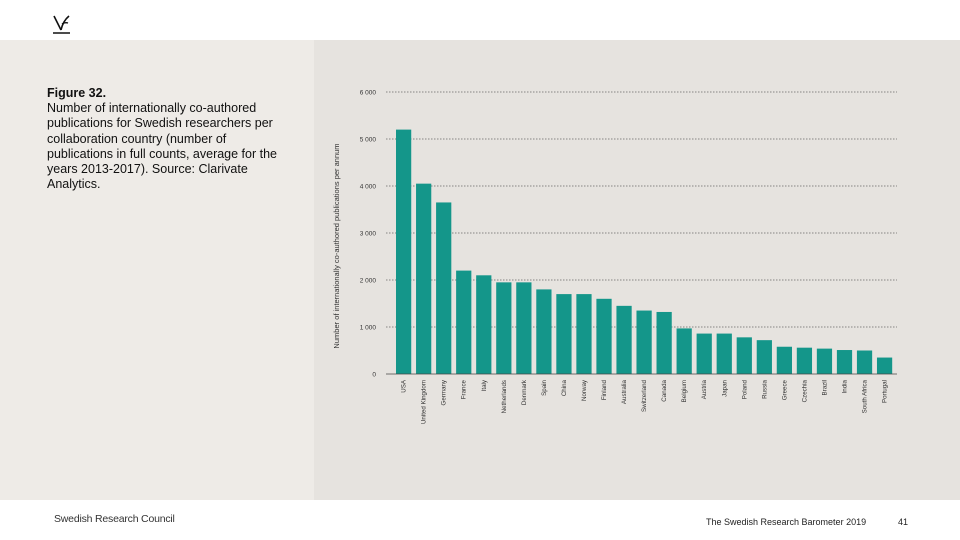 The image size is (960, 540). I want to click on x-tick-label: Brazil, so click(824, 387).